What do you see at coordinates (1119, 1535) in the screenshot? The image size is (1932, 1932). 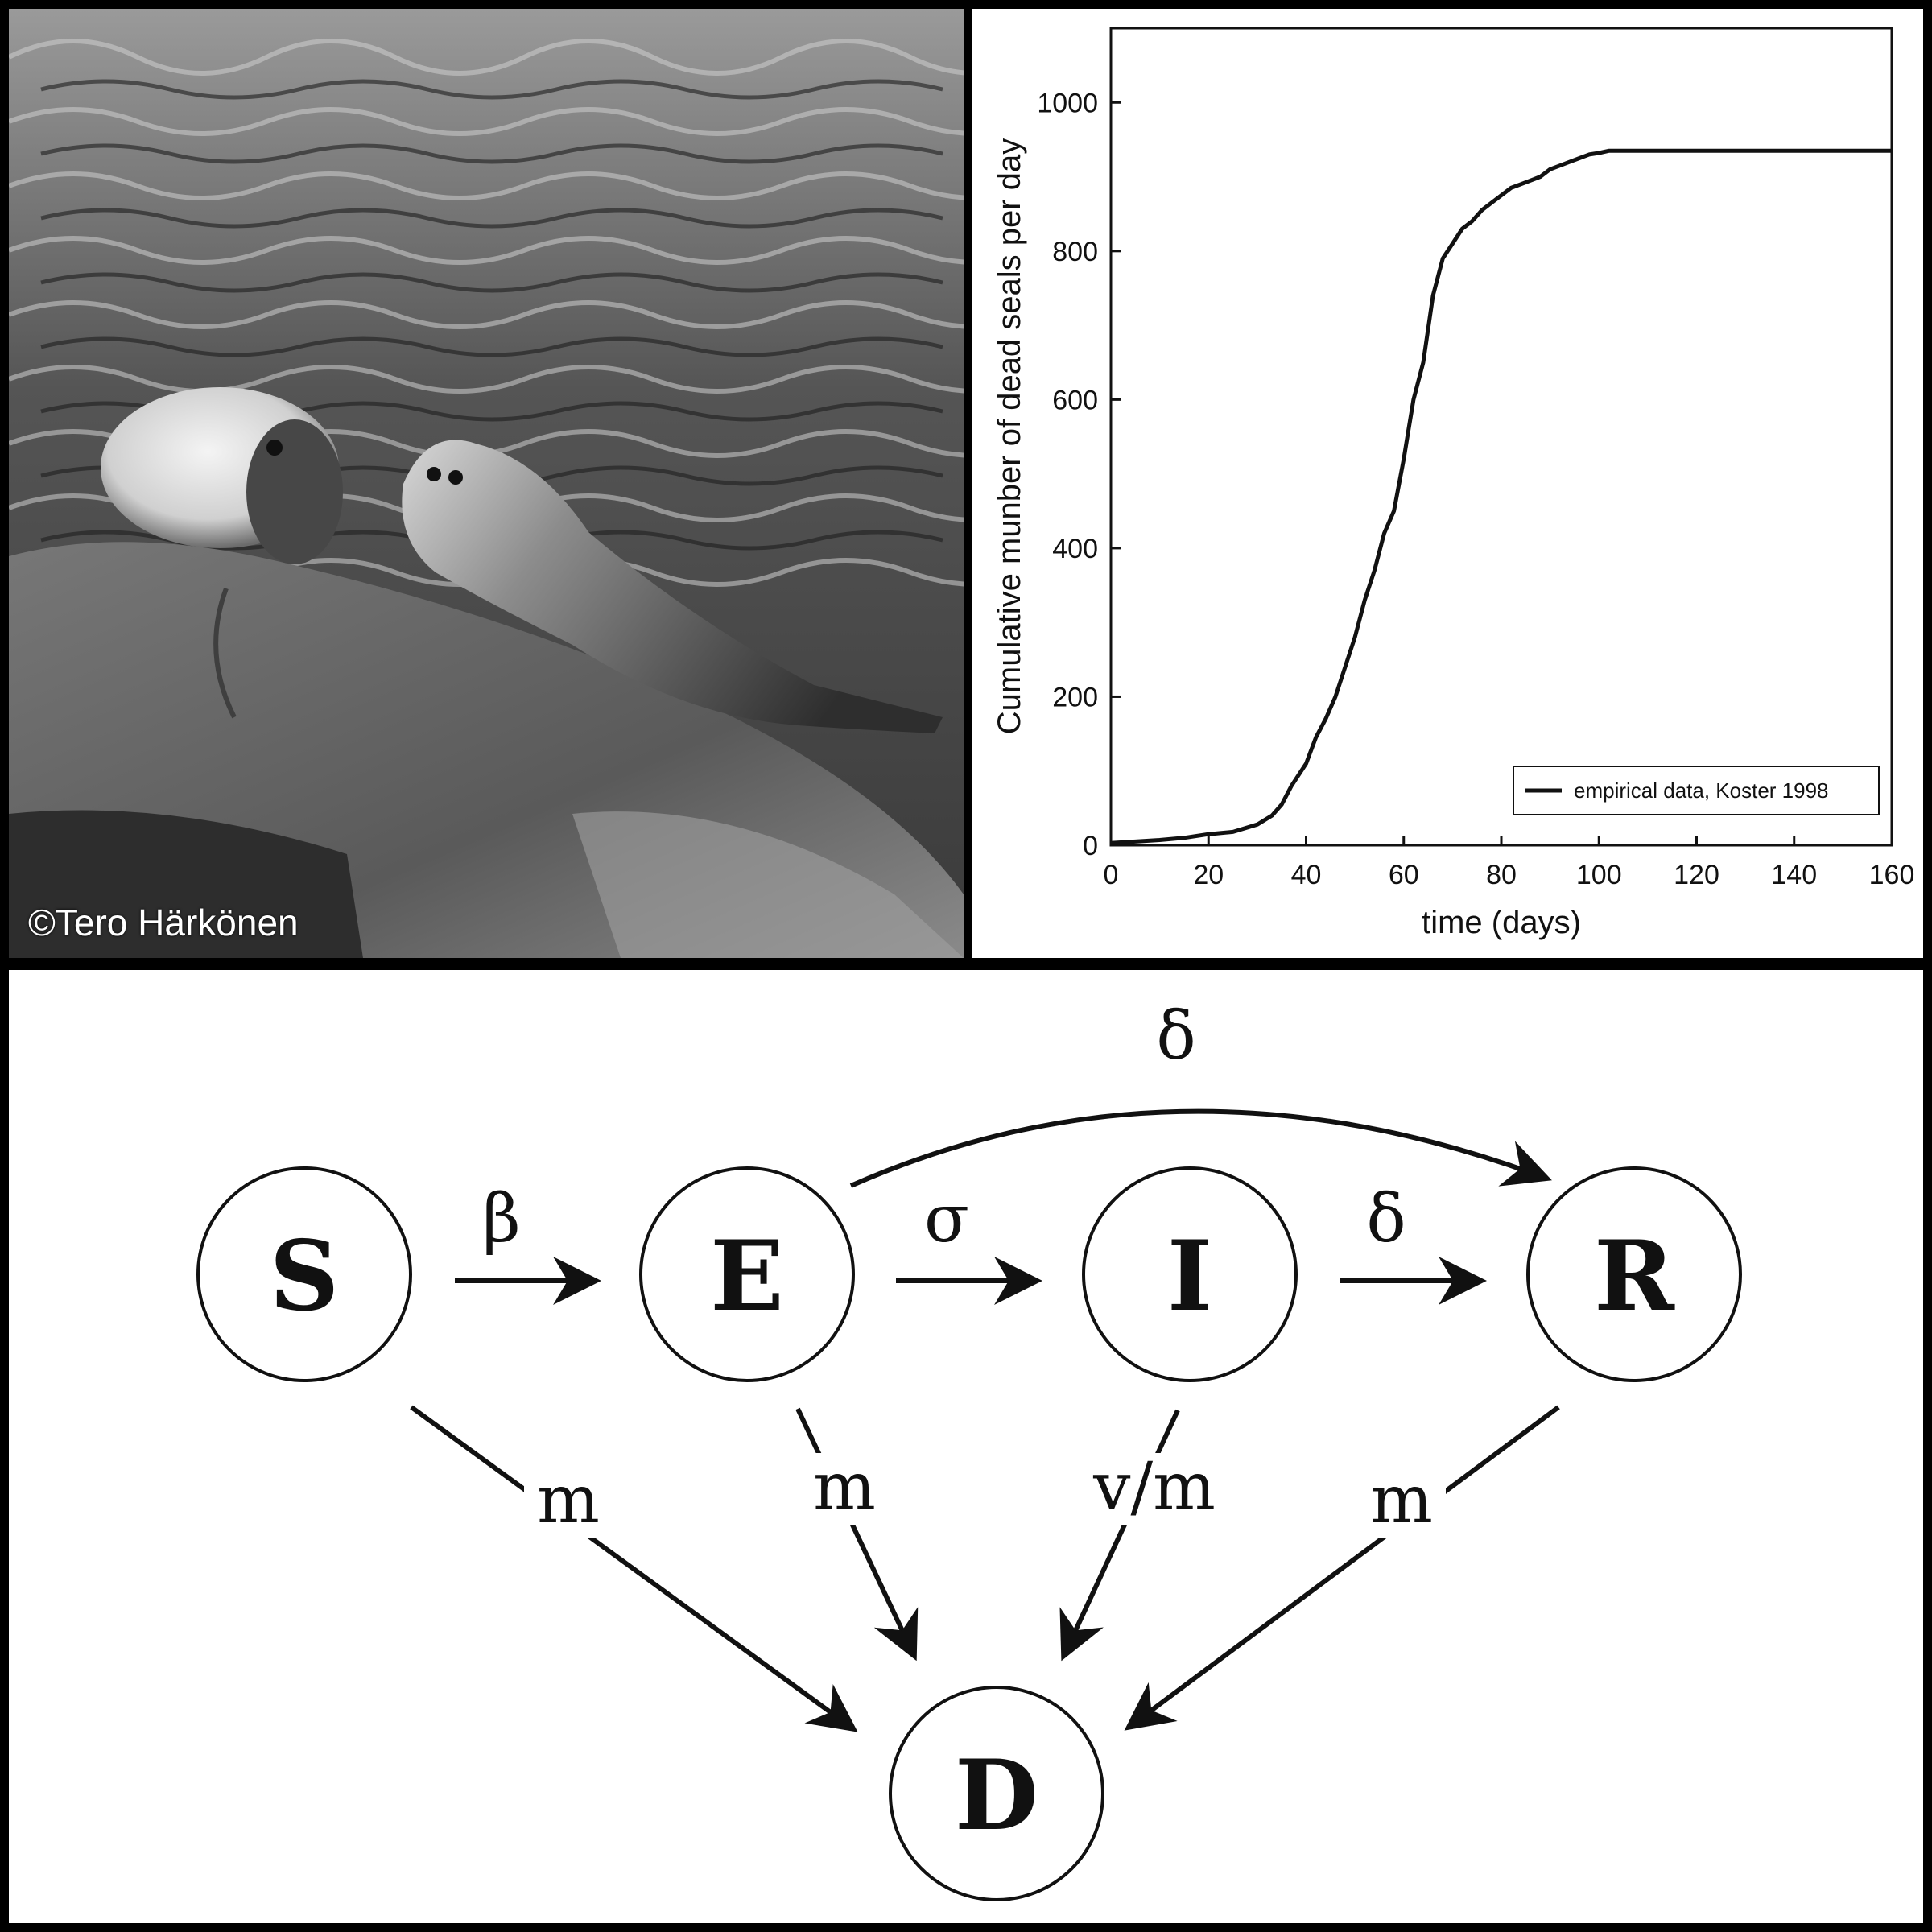 I see `arrow-i-to-d` at bounding box center [1119, 1535].